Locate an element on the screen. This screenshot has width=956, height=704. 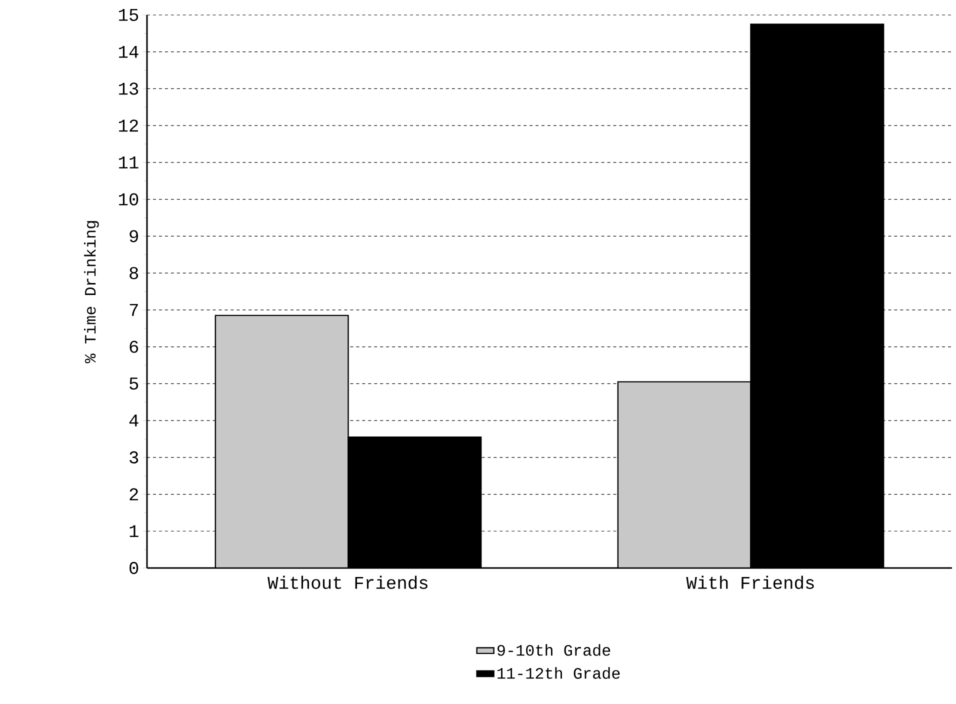
legend-label: 9-10th Grade is located at coordinates (554, 650).